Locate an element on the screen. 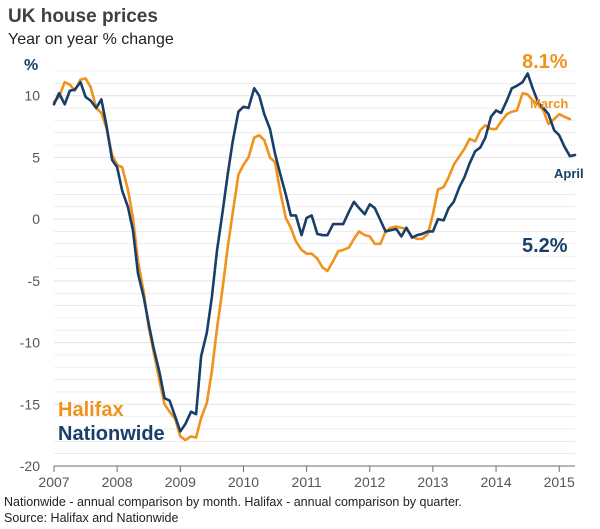 This screenshot has height=529, width=600. y-tick-label: -10 is located at coordinates (30, 343).